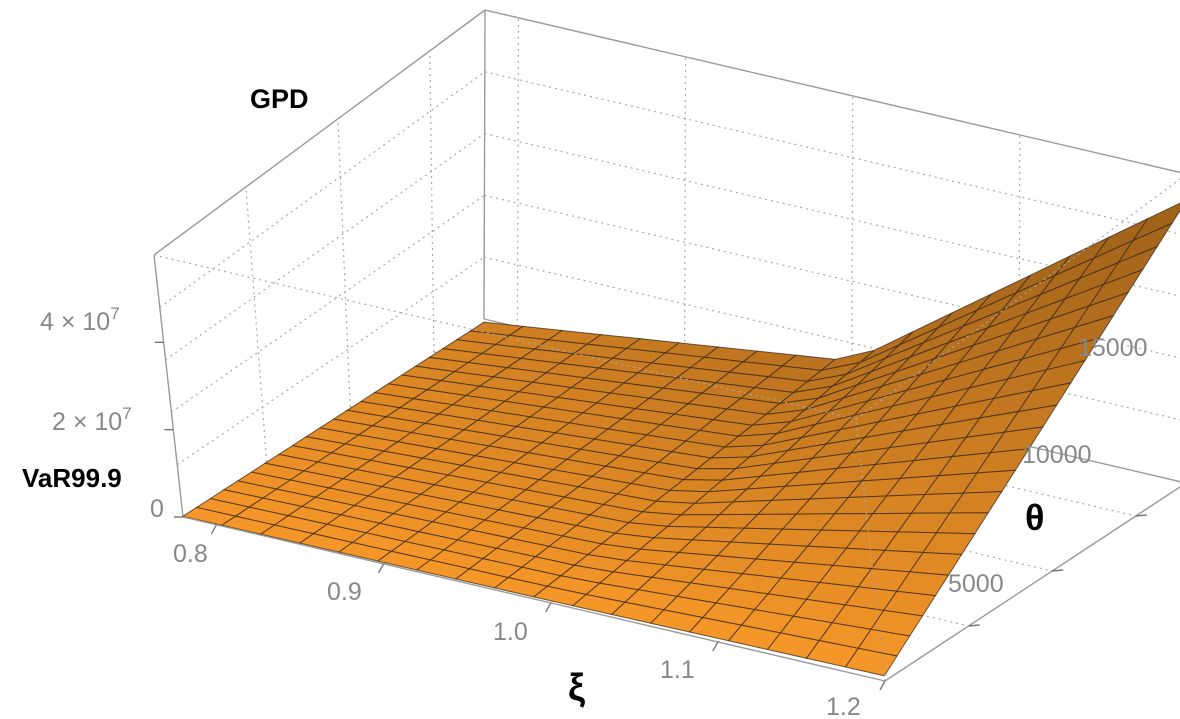  I want to click on x-axis-label: ξ, so click(576, 688).